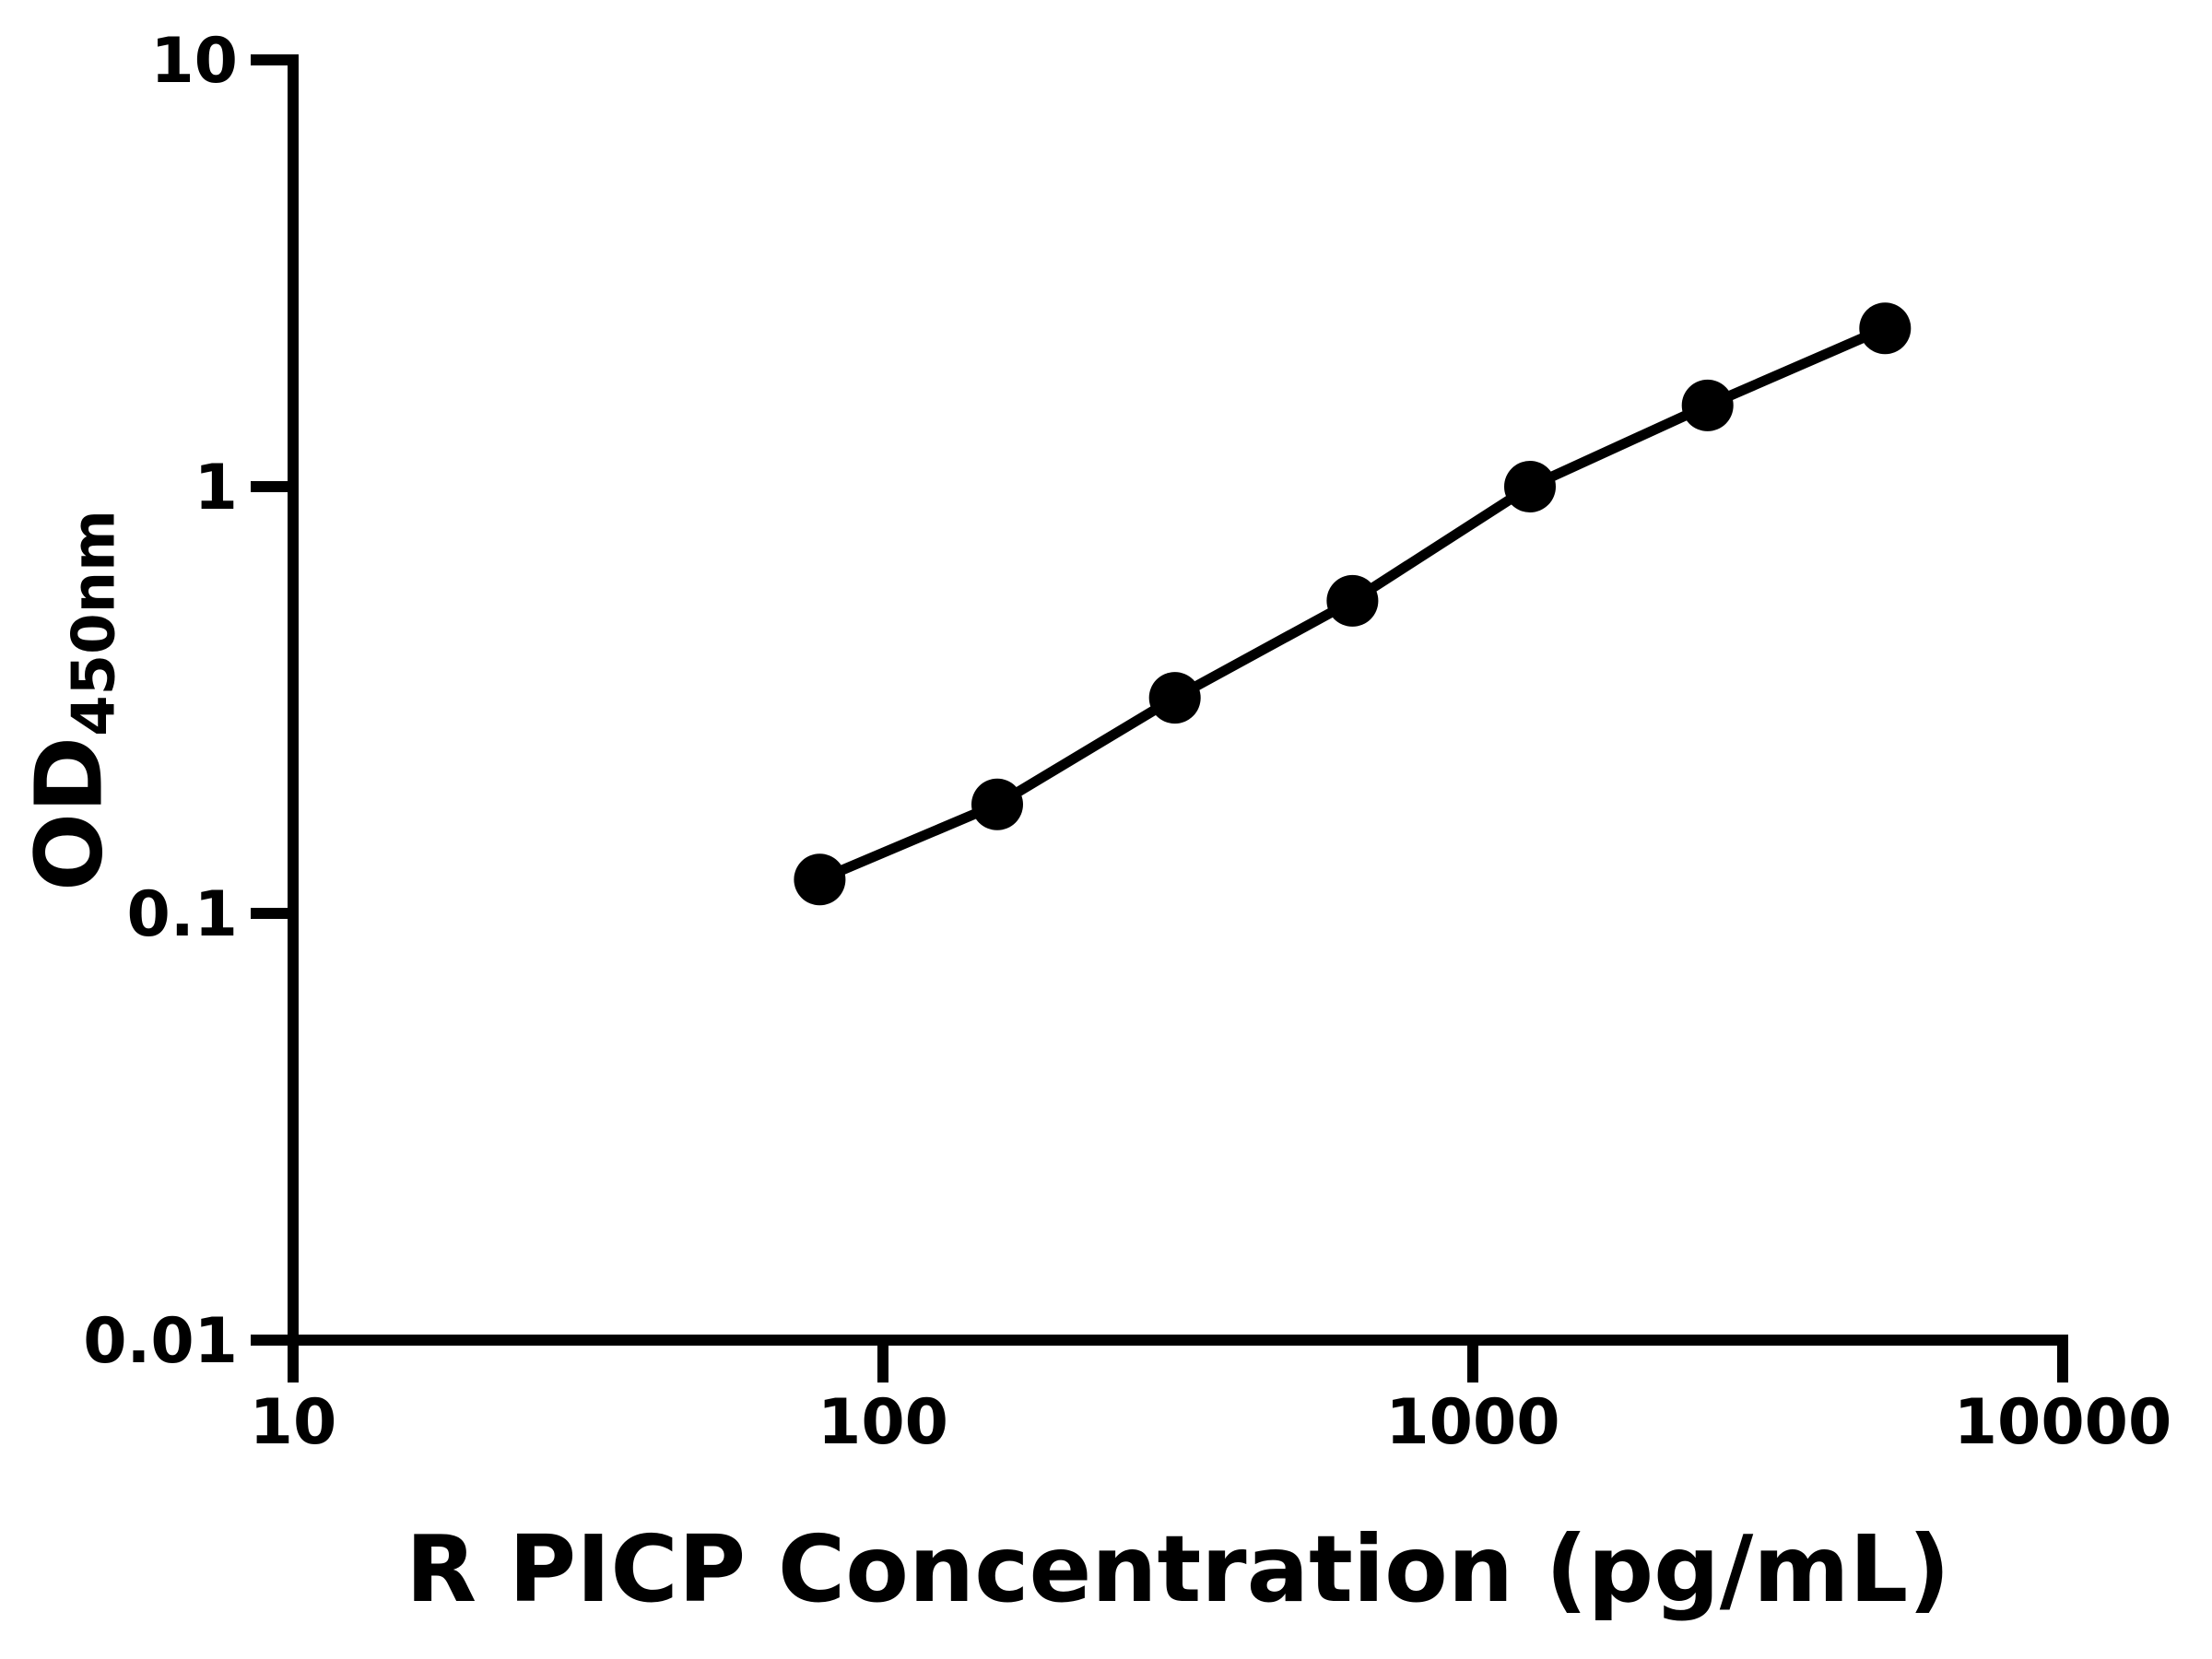 The height and width of the screenshot is (1659, 2212). What do you see at coordinates (1472, 1422) in the screenshot?
I see `x-tick-label: 1000` at bounding box center [1472, 1422].